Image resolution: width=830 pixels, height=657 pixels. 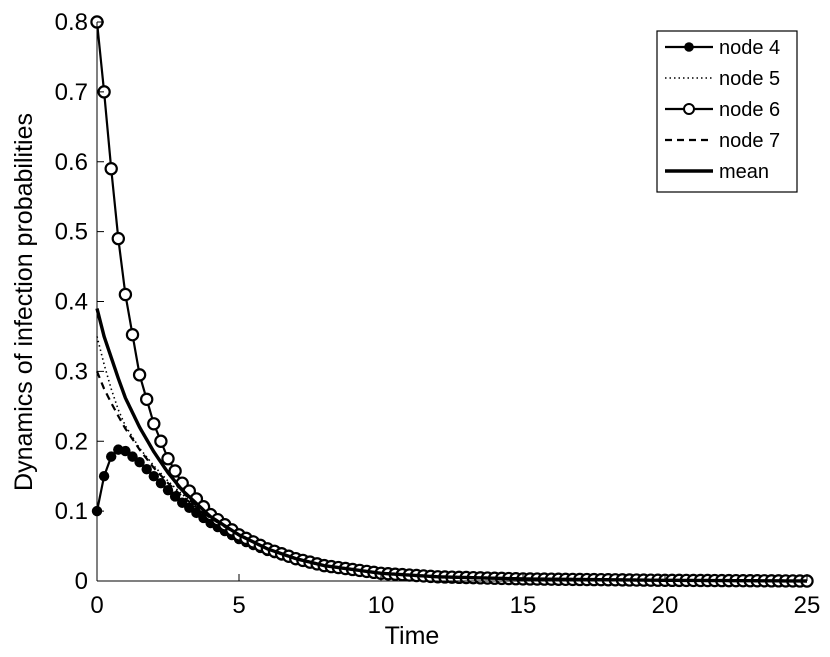 I want to click on legend-item: mean, so click(x=717, y=172).